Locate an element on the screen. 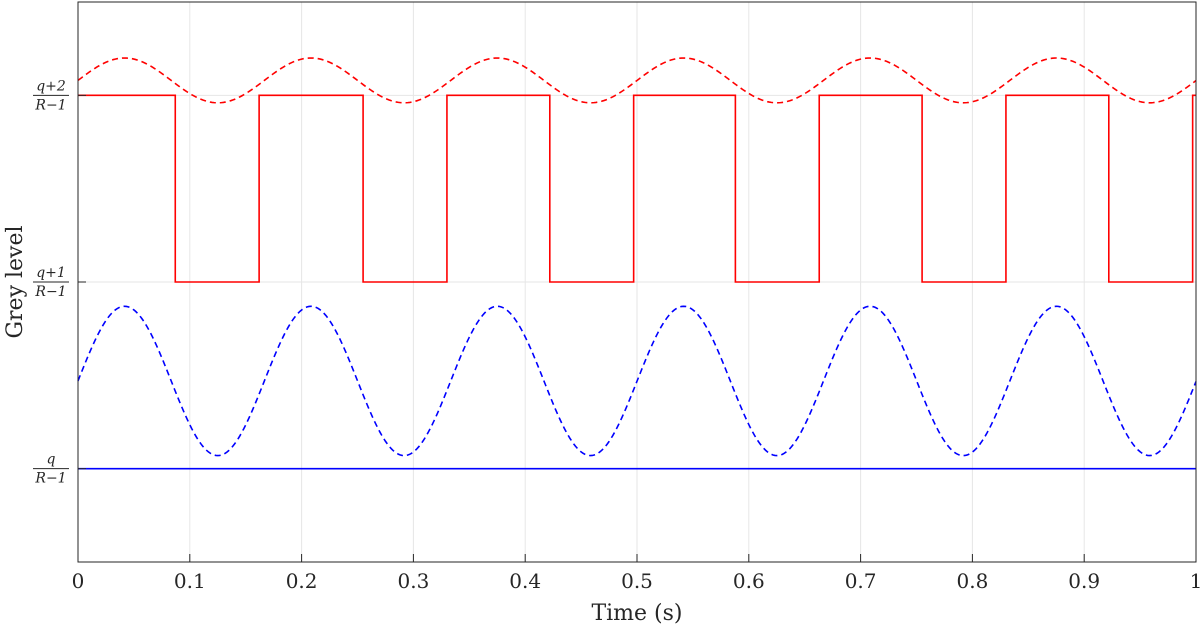  x-axis: 0 0.1 0.2 0.3 0.4 0.5 0.6 0.7 0.8 0.9 1 is located at coordinates (636, 573).